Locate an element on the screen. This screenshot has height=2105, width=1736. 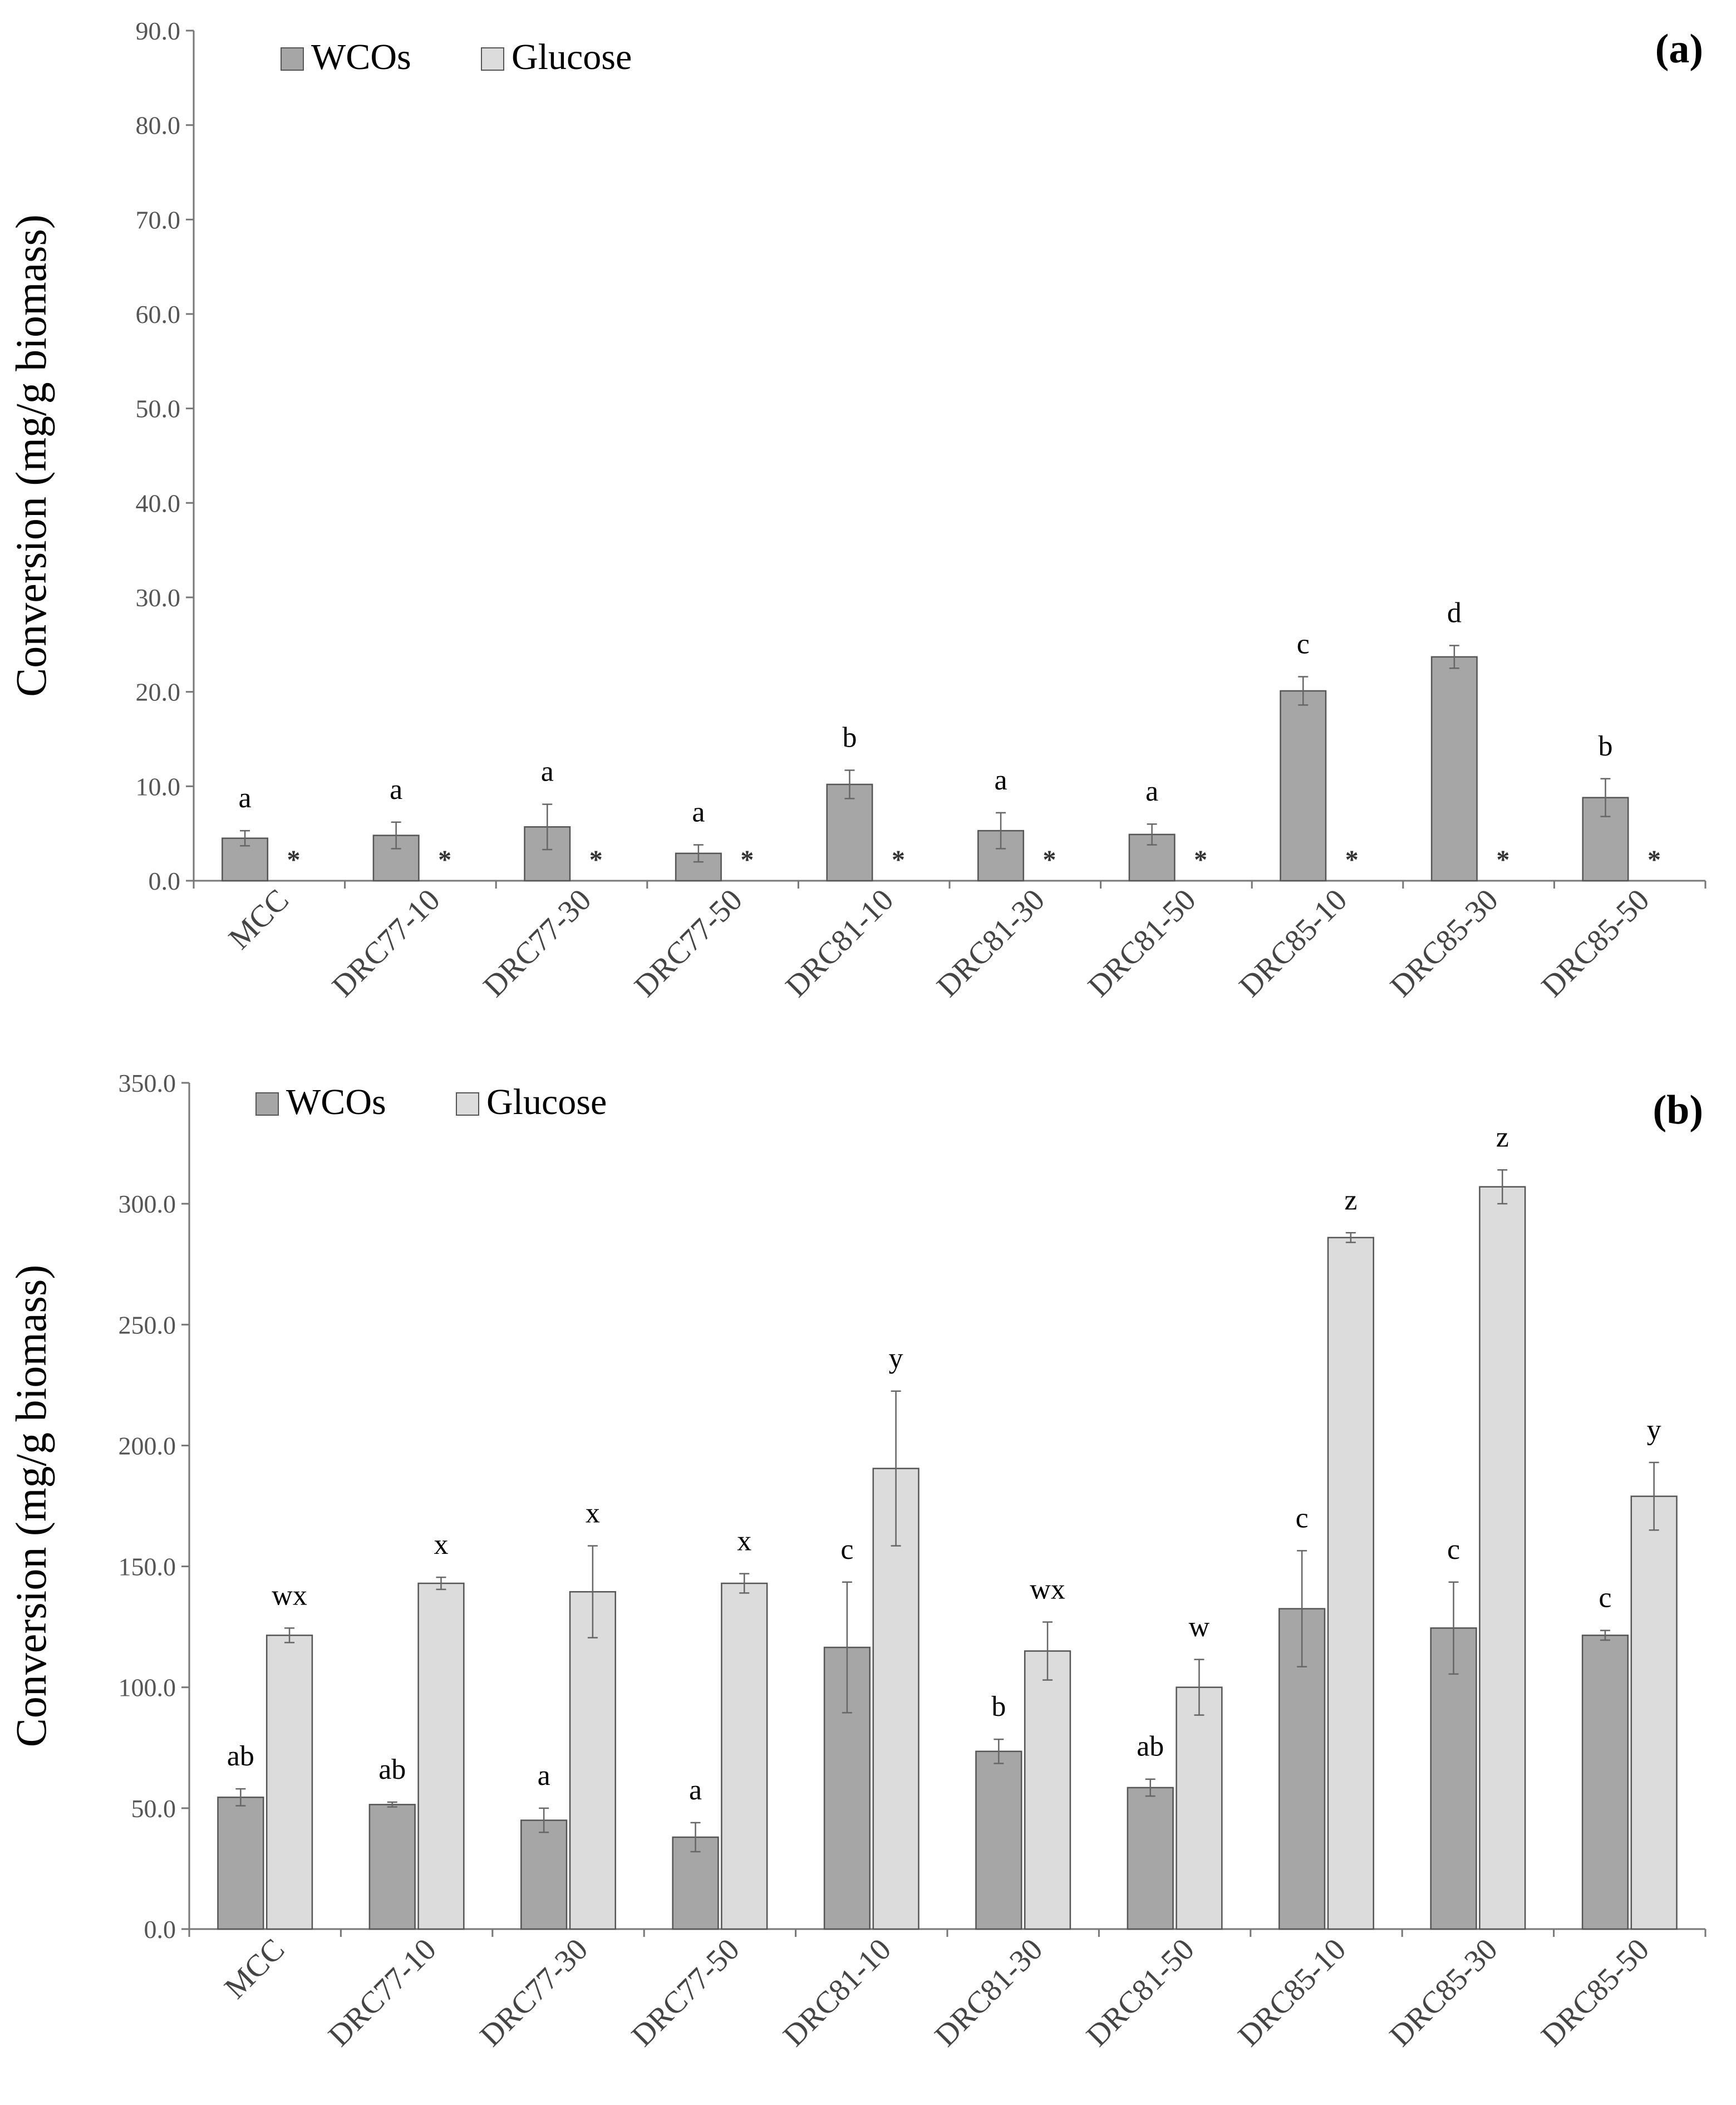
category-label: DRC77-10 is located at coordinates (382, 1992).